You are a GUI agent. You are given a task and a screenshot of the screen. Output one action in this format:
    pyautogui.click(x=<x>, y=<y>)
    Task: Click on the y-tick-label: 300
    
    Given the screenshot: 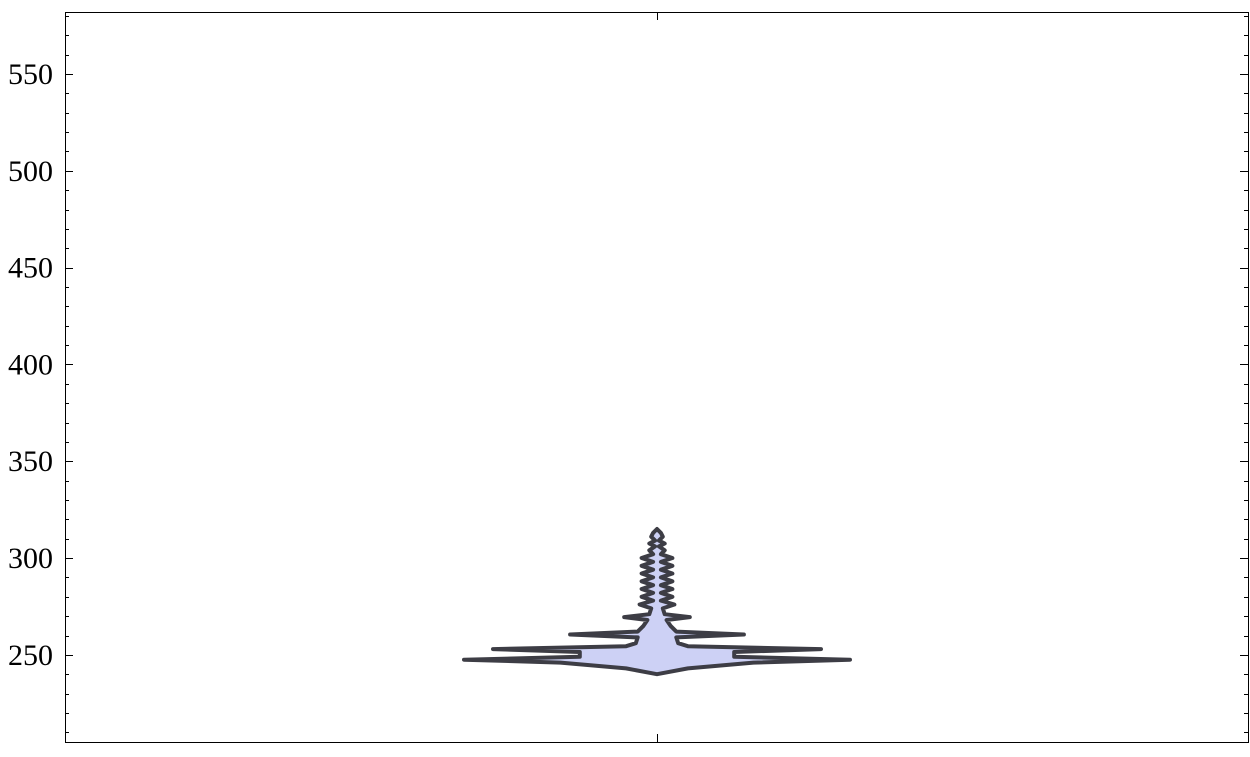 What is the action you would take?
    pyautogui.click(x=30, y=558)
    